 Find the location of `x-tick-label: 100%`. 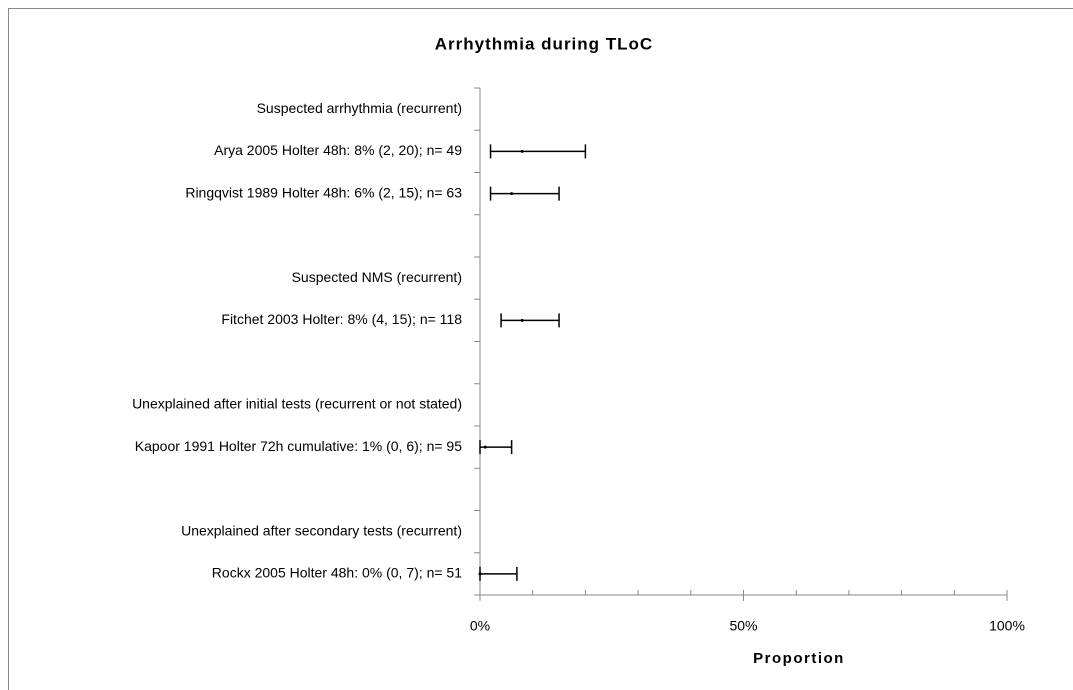

x-tick-label: 100% is located at coordinates (1007, 626).